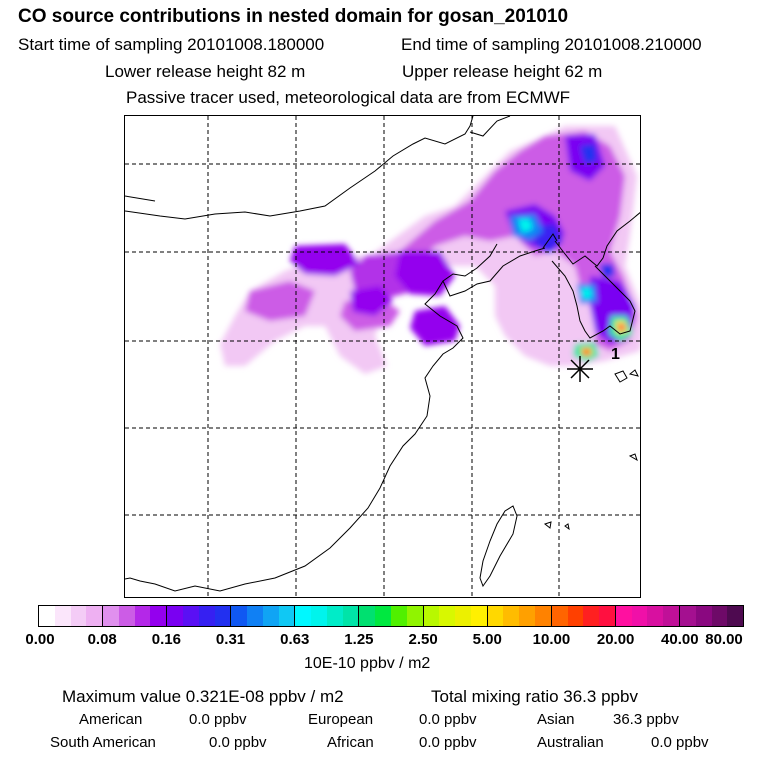 The image size is (768, 768). What do you see at coordinates (359, 639) in the screenshot?
I see `colorbar-tick-label: 1.25` at bounding box center [359, 639].